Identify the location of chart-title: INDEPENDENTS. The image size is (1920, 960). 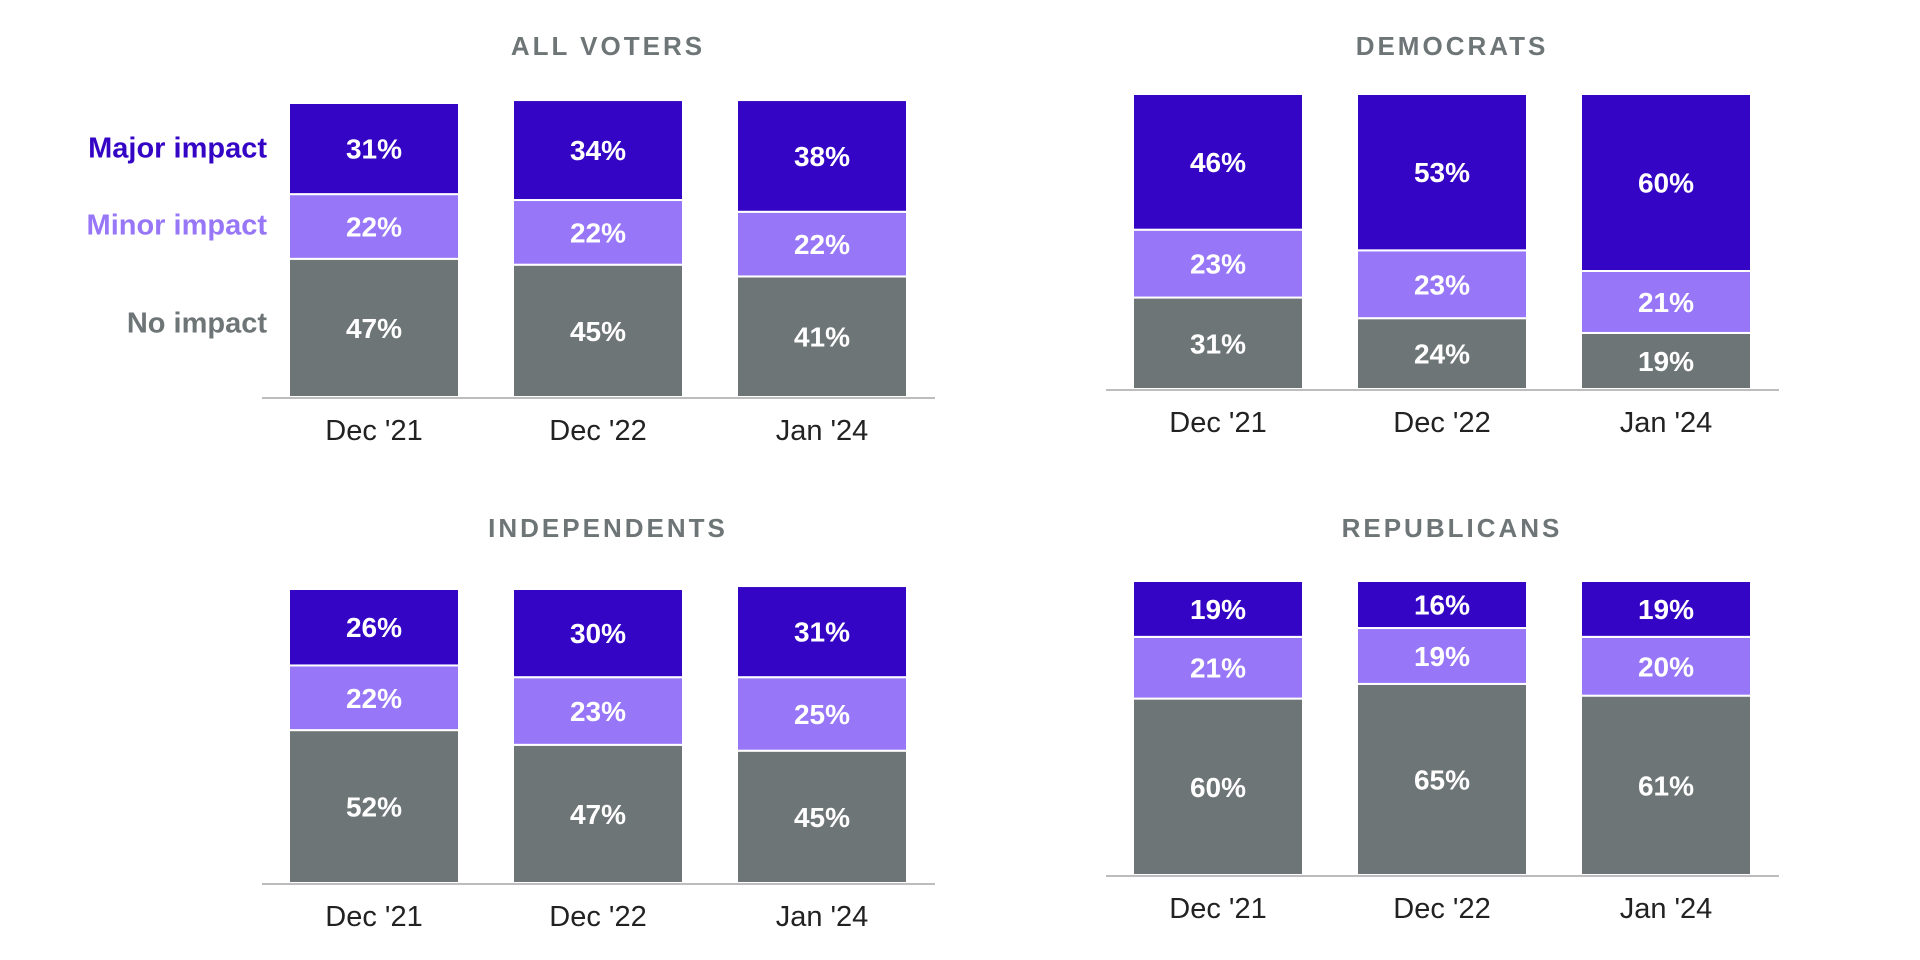
(608, 528).